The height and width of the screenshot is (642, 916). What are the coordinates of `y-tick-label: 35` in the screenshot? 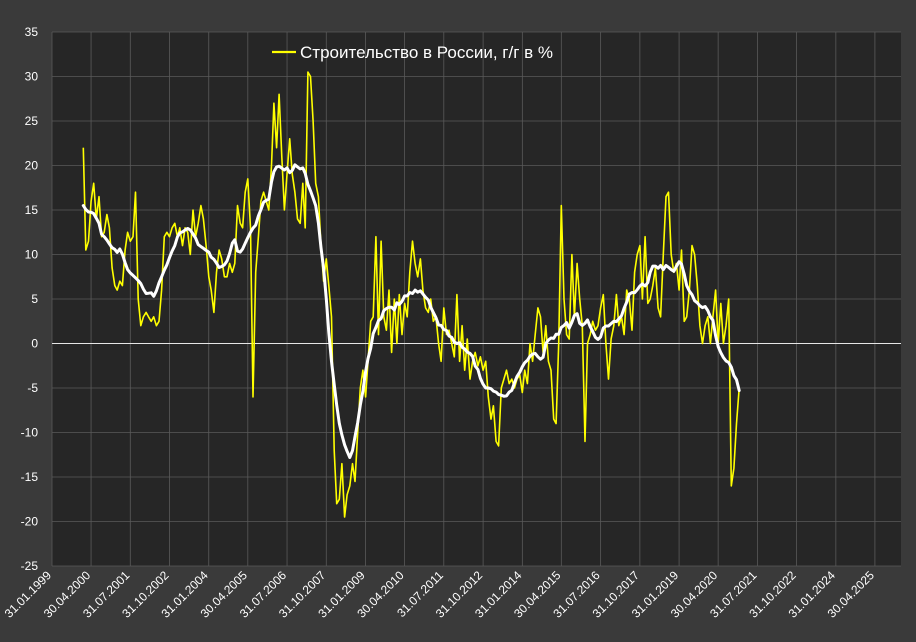 It's located at (32, 32).